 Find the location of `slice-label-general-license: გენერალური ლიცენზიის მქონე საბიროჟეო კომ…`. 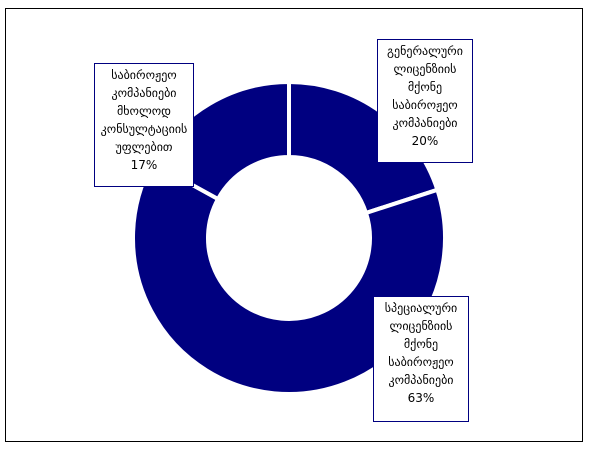

slice-label-general-license: გენერალური ლიცენზიის მქონე საბიროჟეო კომ… is located at coordinates (425, 101).